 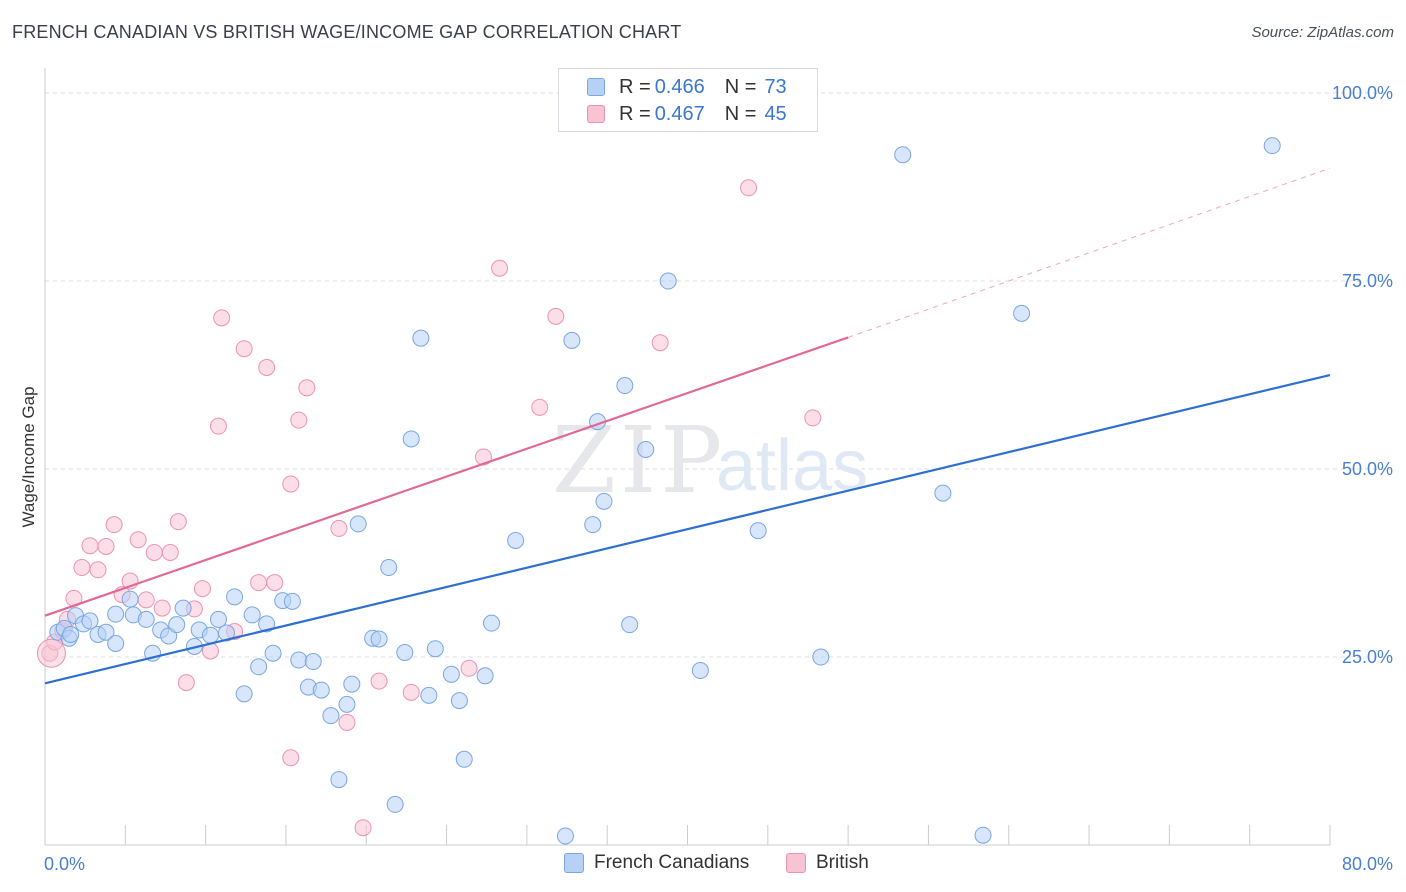 I want to click on watermark-atlas: atlas, so click(x=792, y=466).